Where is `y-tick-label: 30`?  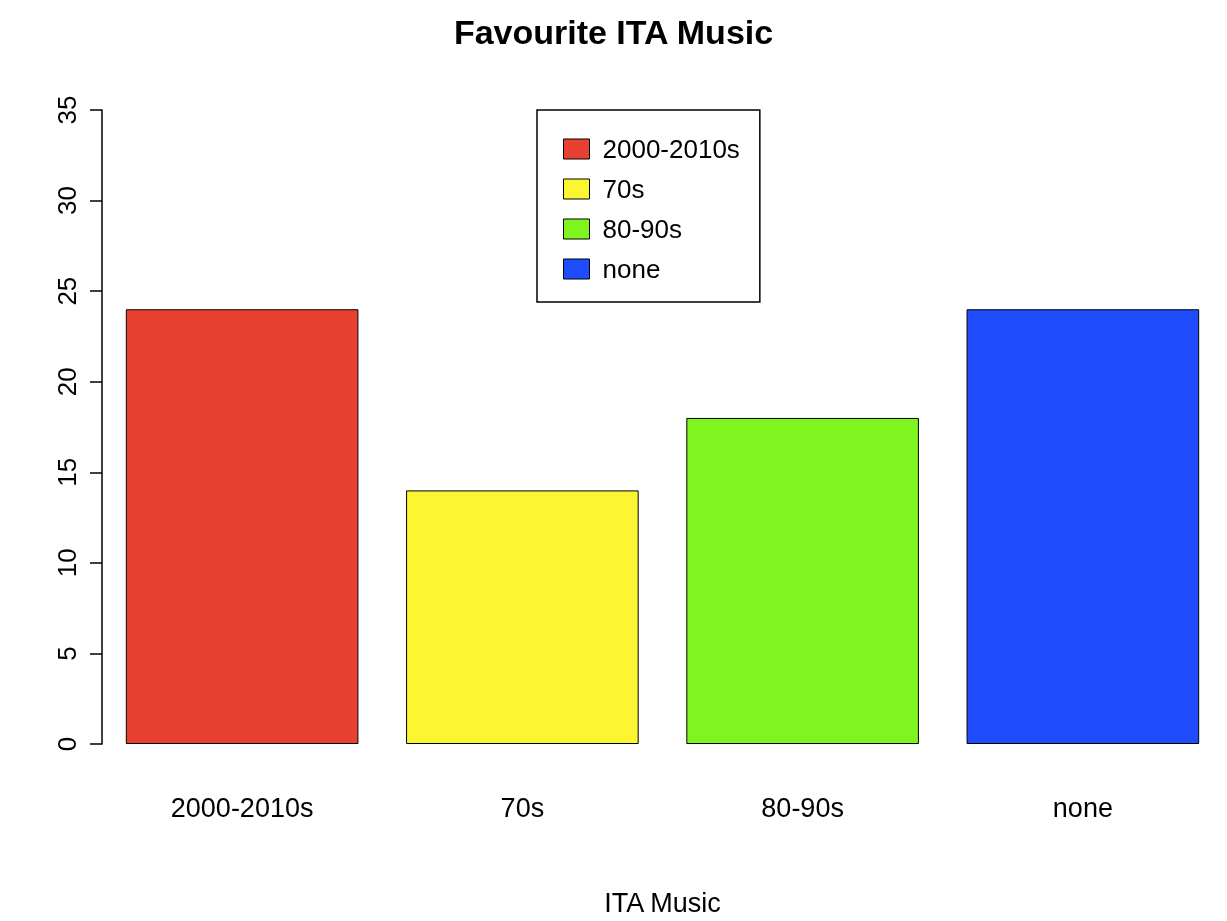
y-tick-label: 30 is located at coordinates (67, 201).